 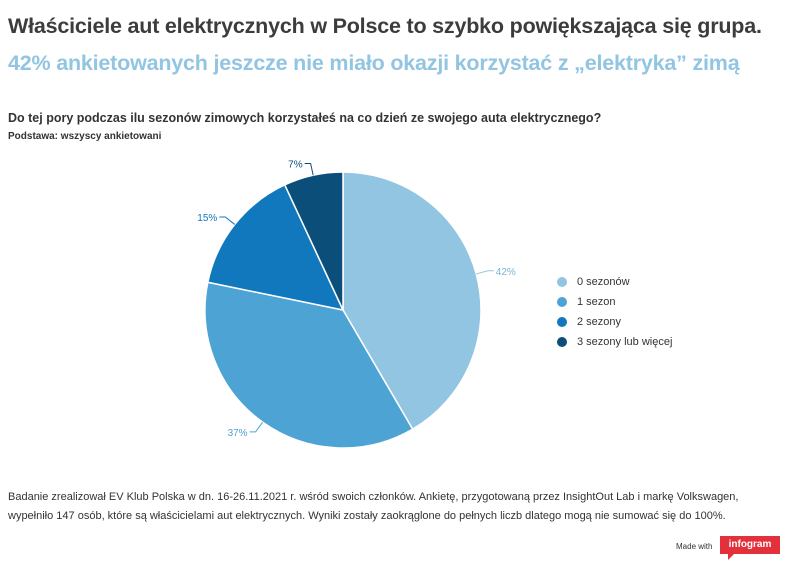 What do you see at coordinates (625, 342) in the screenshot?
I see `legend-label: 3 sezony lub więcej` at bounding box center [625, 342].